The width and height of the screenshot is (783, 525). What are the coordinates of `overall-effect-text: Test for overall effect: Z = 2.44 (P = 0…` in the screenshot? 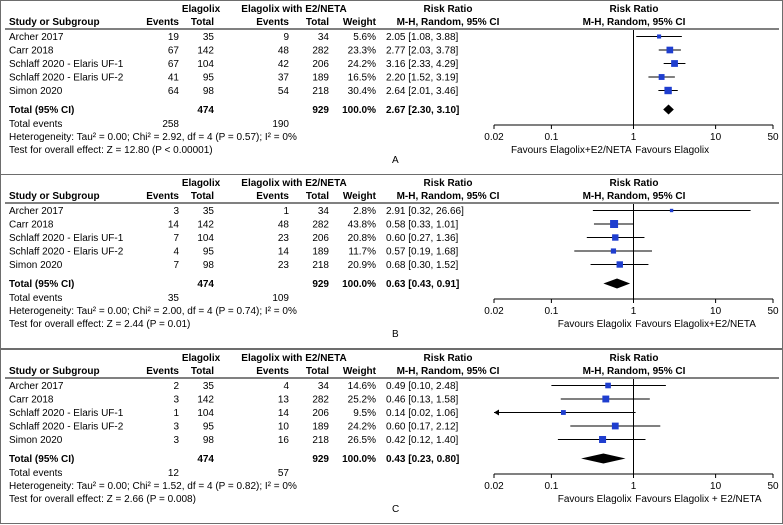 It's located at (99, 324).